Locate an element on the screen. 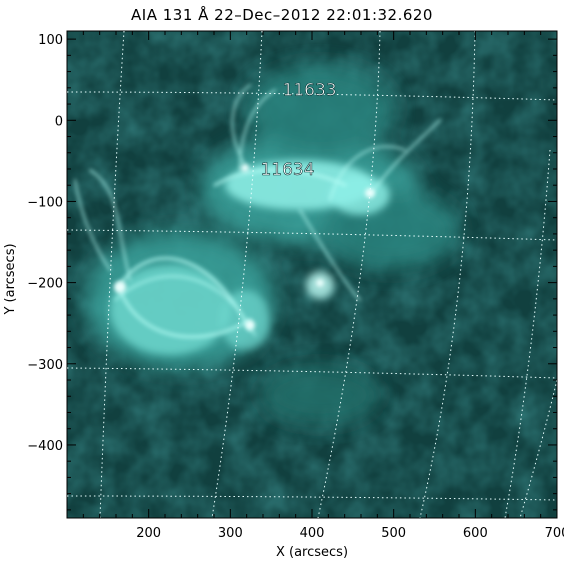 The width and height of the screenshot is (564, 564). x-tick-label: 700 is located at coordinates (554, 533).